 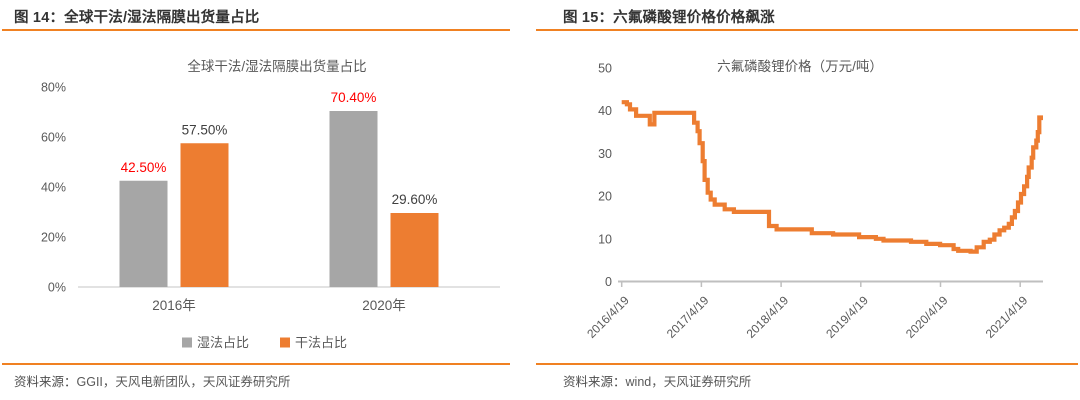 I want to click on x-axis-tick-label: 2020/4/19, so click(x=927, y=317).